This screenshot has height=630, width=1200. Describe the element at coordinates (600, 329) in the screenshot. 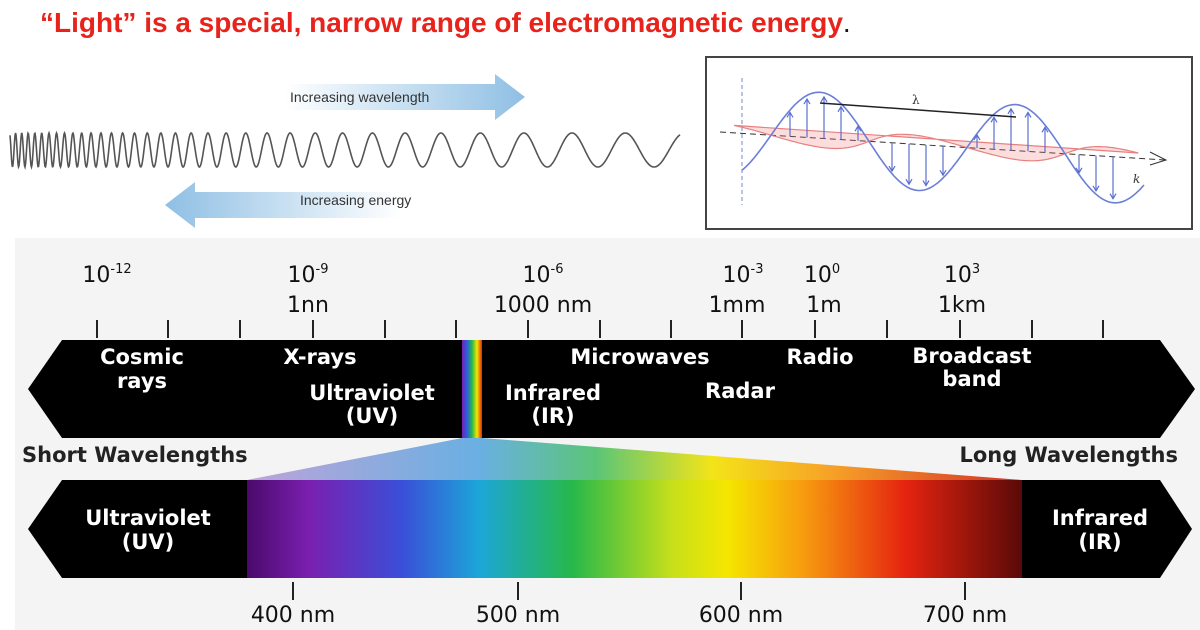

I see `scale-ticks` at that location.